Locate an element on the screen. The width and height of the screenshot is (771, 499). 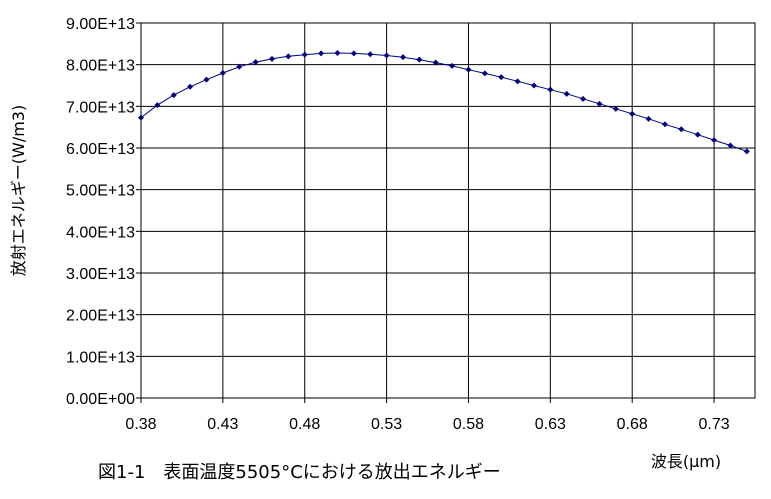
x-tick-label: 0.38 is located at coordinates (140, 424).